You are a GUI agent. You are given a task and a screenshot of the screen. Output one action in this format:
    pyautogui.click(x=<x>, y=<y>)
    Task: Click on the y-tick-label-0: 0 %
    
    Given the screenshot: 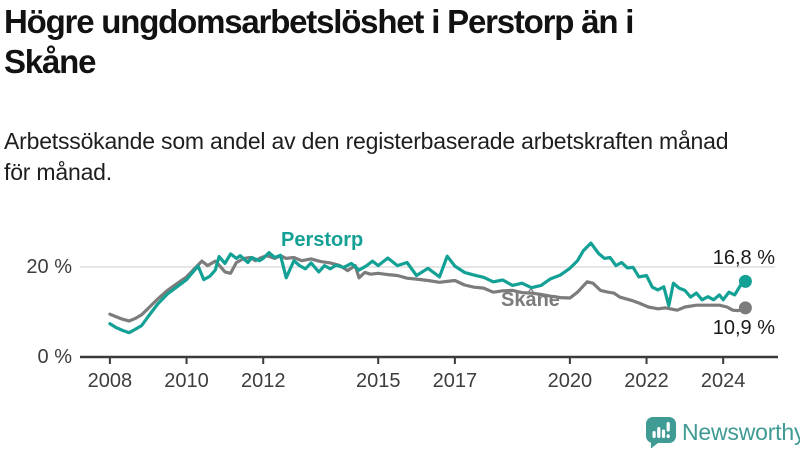 What is the action you would take?
    pyautogui.click(x=54, y=357)
    